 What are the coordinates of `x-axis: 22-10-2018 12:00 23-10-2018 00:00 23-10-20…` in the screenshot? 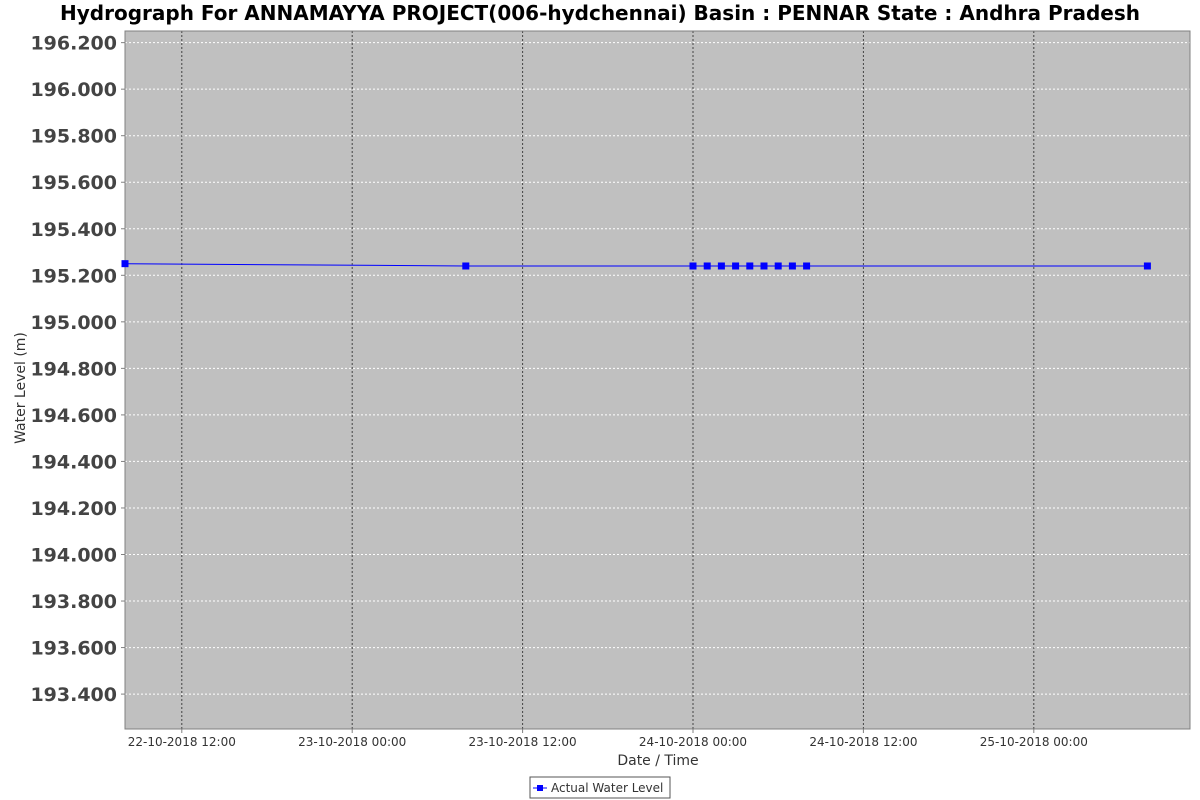 It's located at (608, 739).